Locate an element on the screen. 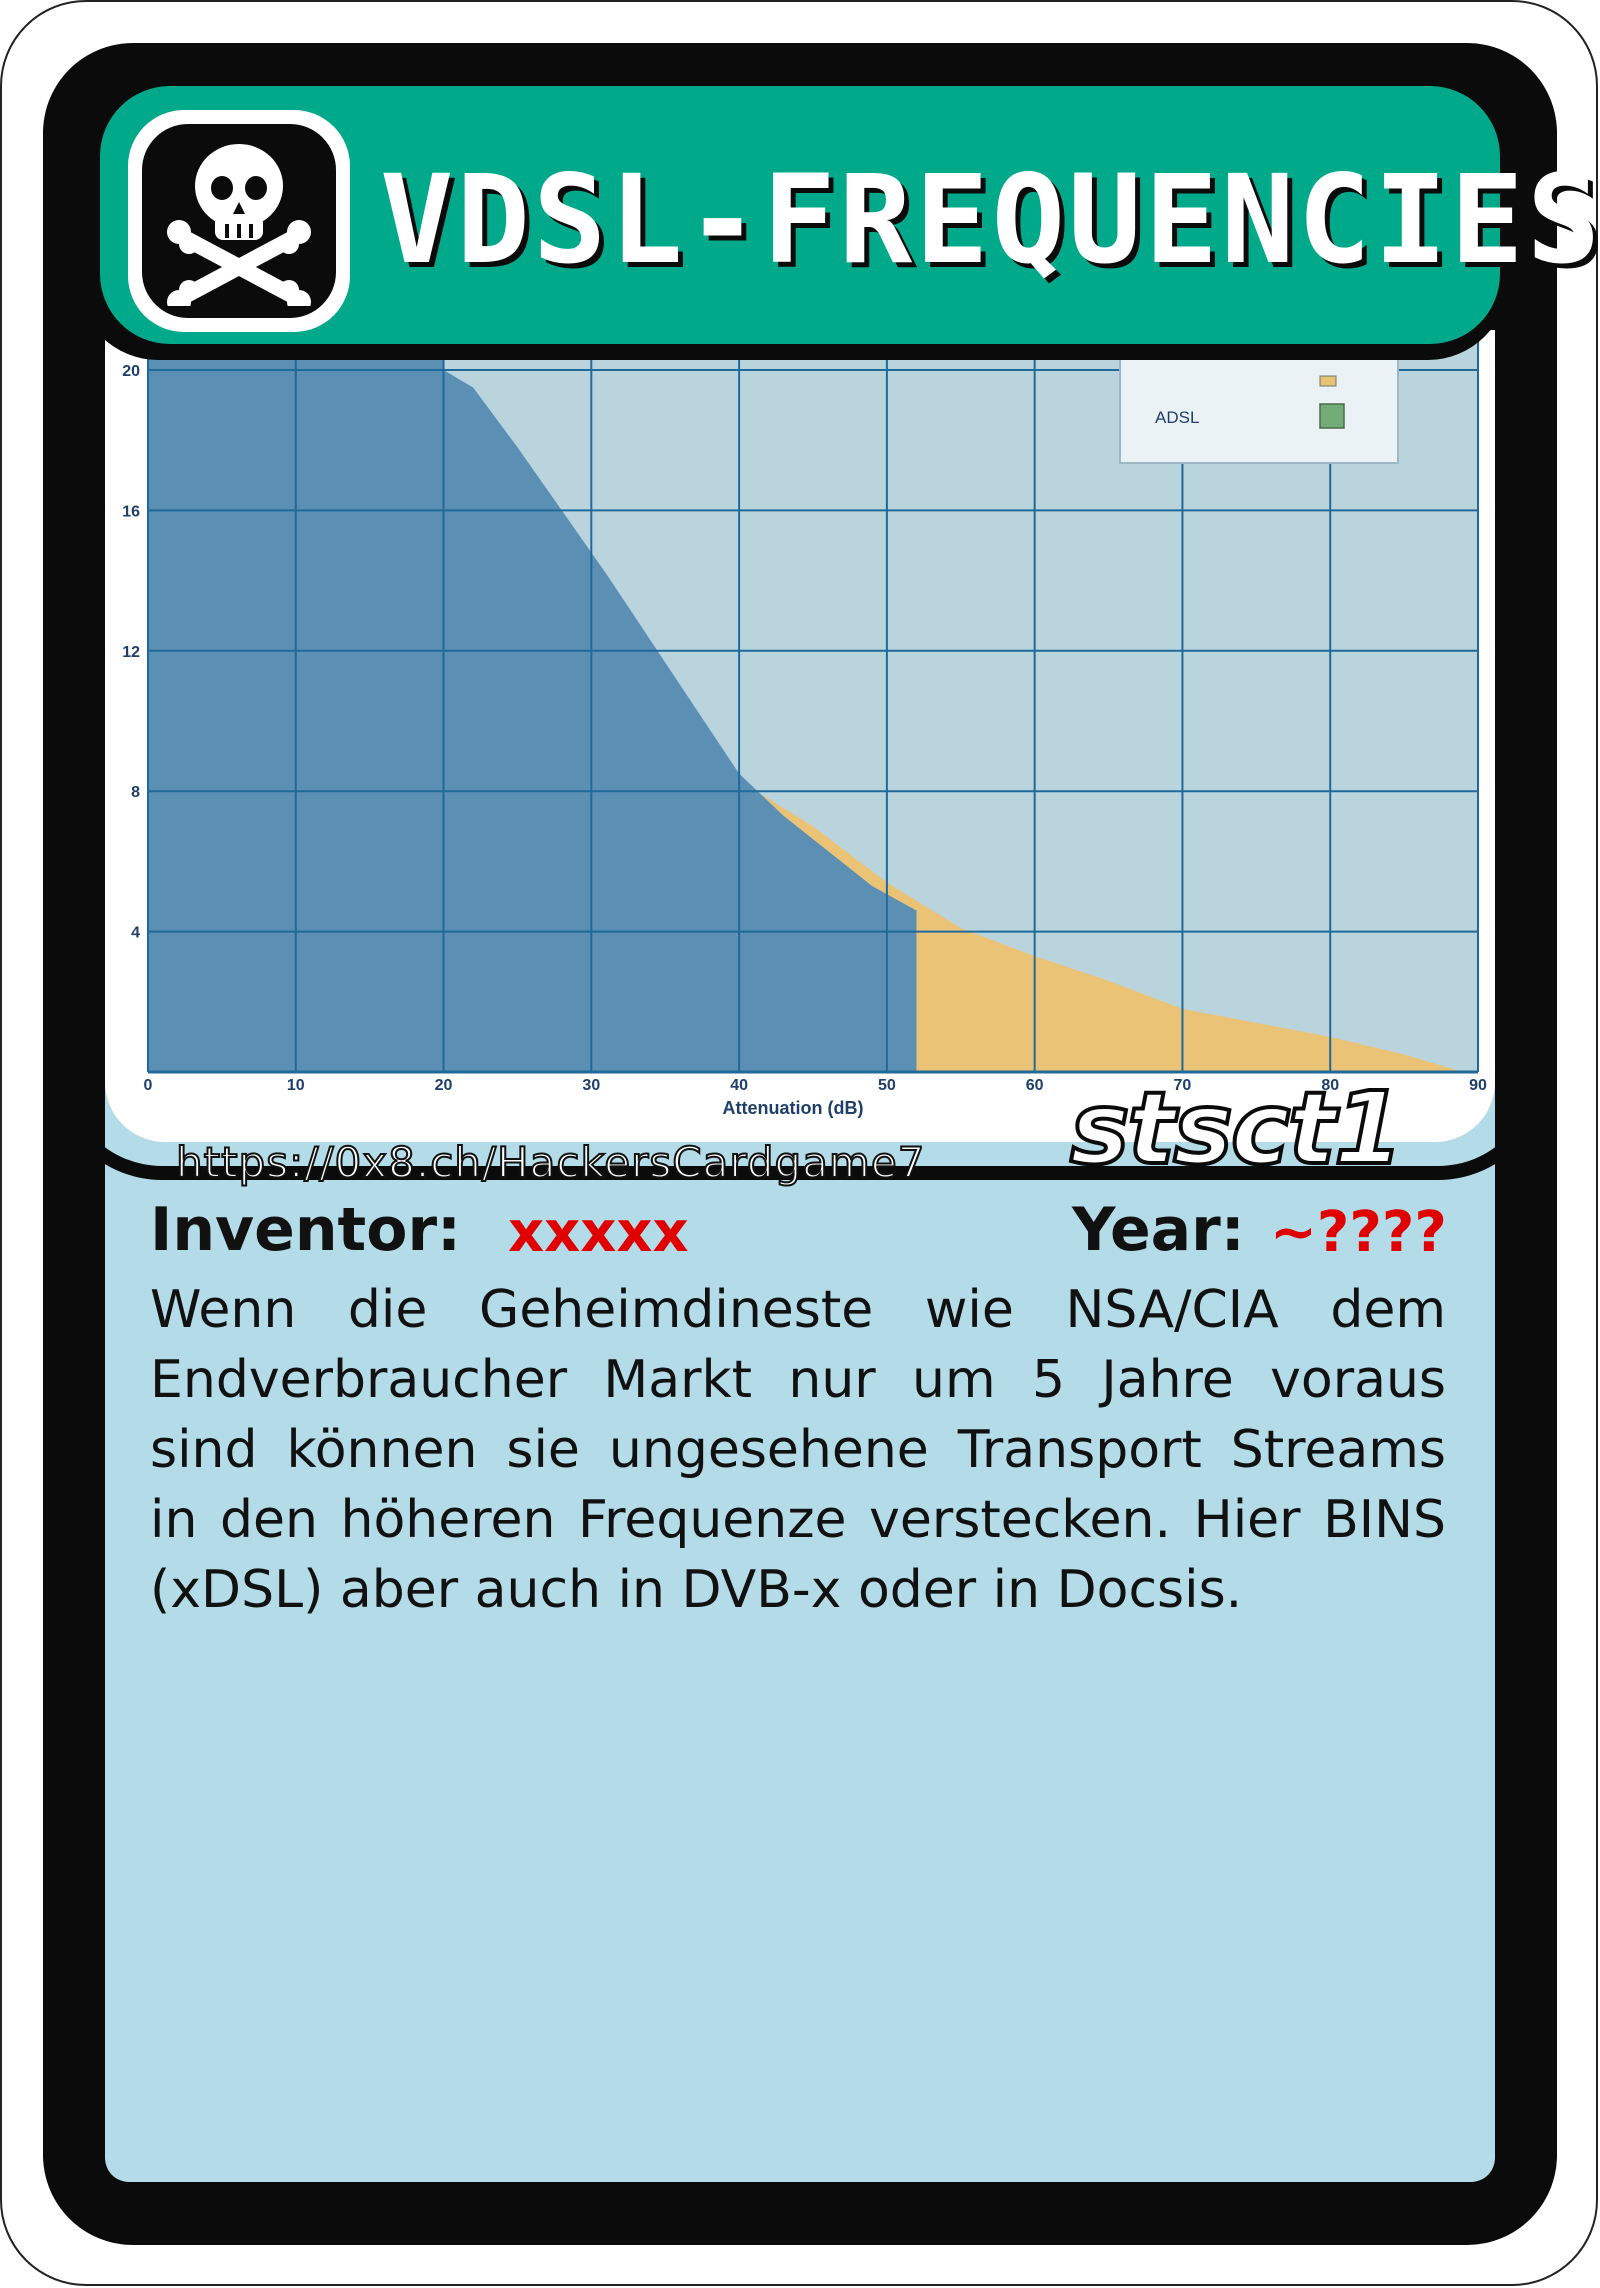 This screenshot has height=2288, width=1600. inventor-label: Inventor: is located at coordinates (306, 1230).